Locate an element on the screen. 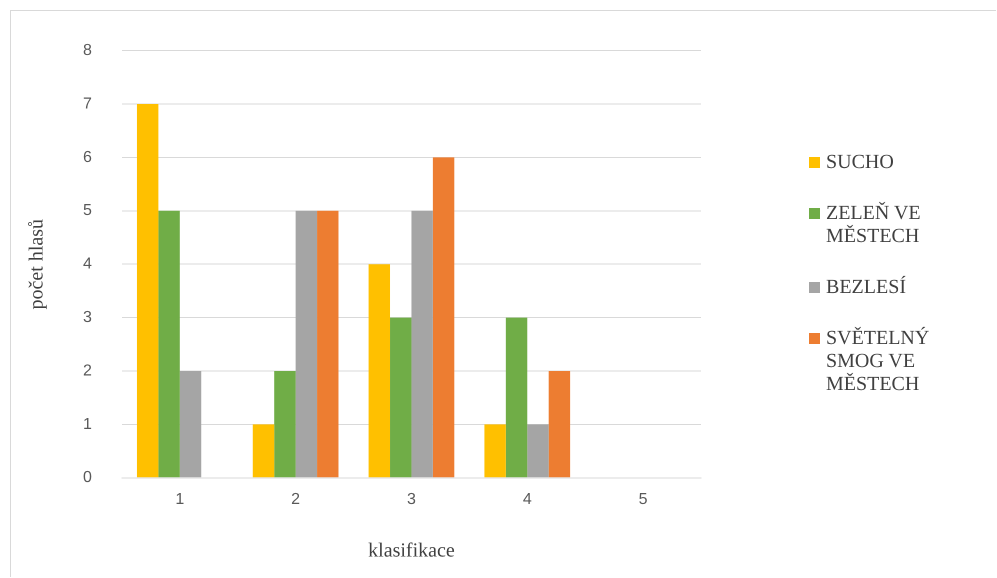 This screenshot has height=578, width=997. x-tick-label: 4 is located at coordinates (527, 499).